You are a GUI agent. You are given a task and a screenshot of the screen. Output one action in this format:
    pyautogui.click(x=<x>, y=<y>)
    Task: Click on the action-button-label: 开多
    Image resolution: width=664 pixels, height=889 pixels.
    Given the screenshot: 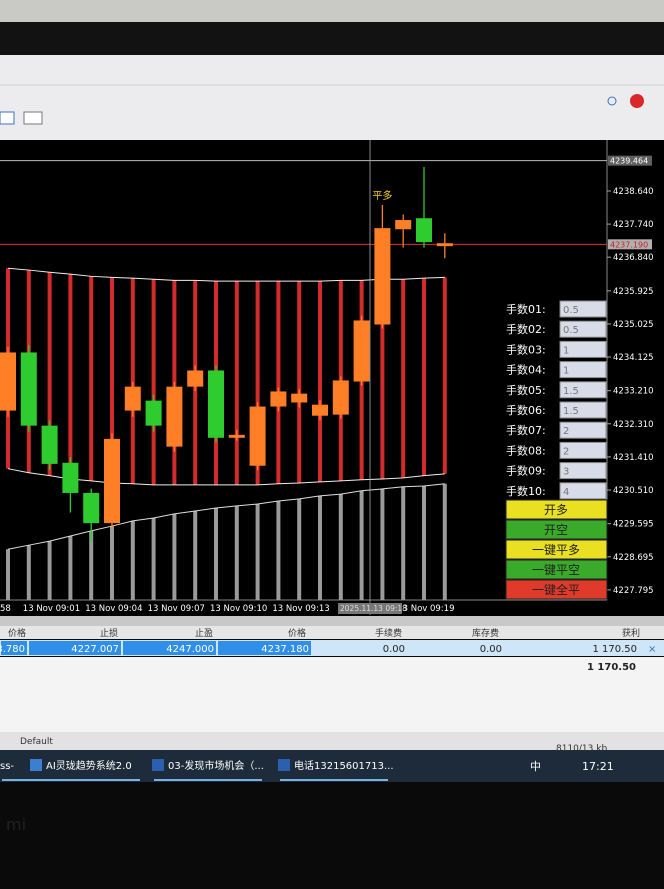 What is the action you would take?
    pyautogui.click(x=556, y=510)
    